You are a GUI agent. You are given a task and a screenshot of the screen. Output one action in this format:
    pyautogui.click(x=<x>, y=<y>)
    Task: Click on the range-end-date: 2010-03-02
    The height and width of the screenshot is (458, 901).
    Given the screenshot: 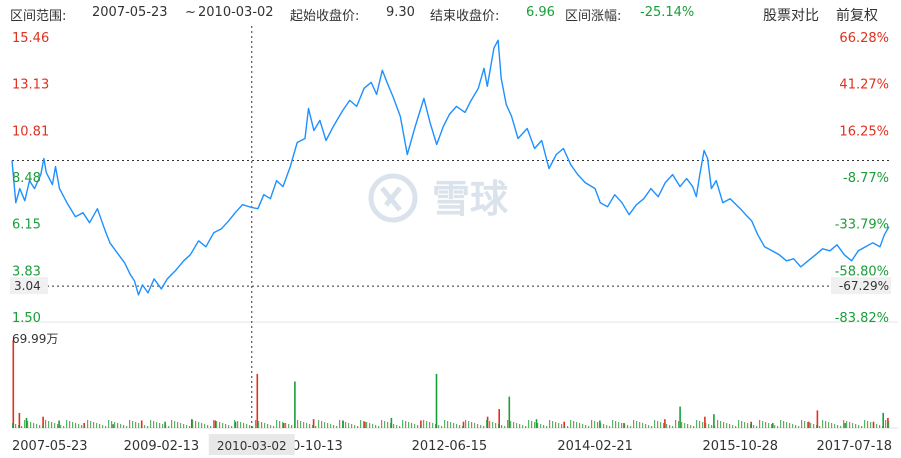 What is the action you would take?
    pyautogui.click(x=236, y=12)
    